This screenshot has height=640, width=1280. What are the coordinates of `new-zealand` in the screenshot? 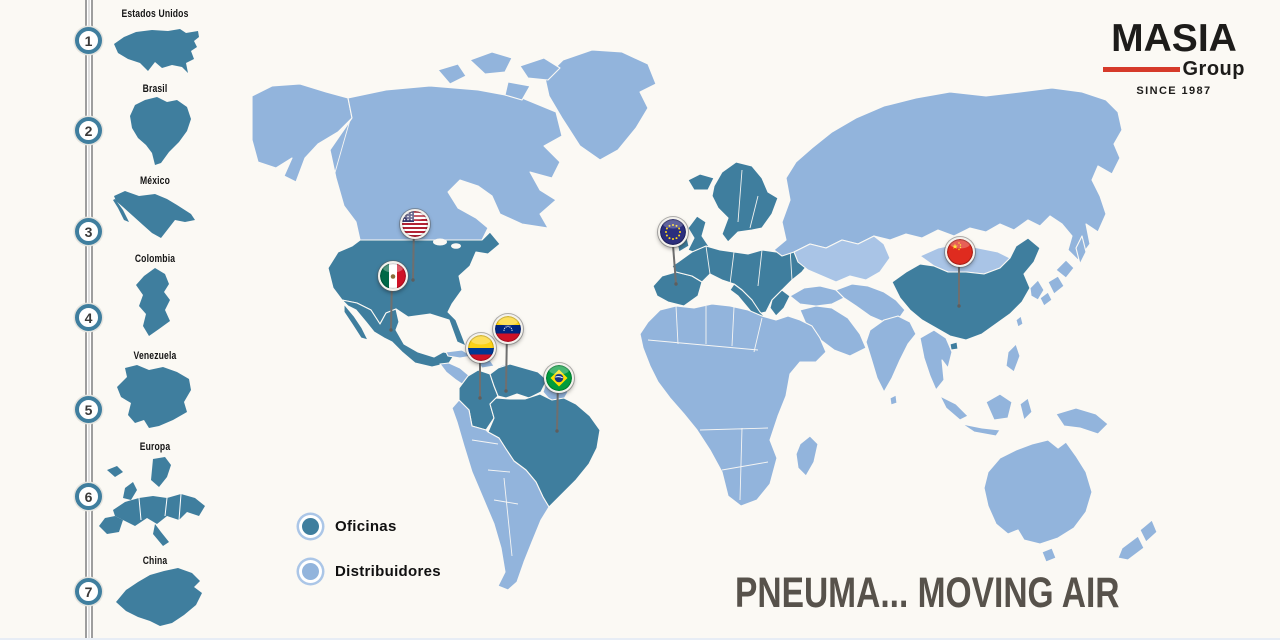 It's located at (1137, 540).